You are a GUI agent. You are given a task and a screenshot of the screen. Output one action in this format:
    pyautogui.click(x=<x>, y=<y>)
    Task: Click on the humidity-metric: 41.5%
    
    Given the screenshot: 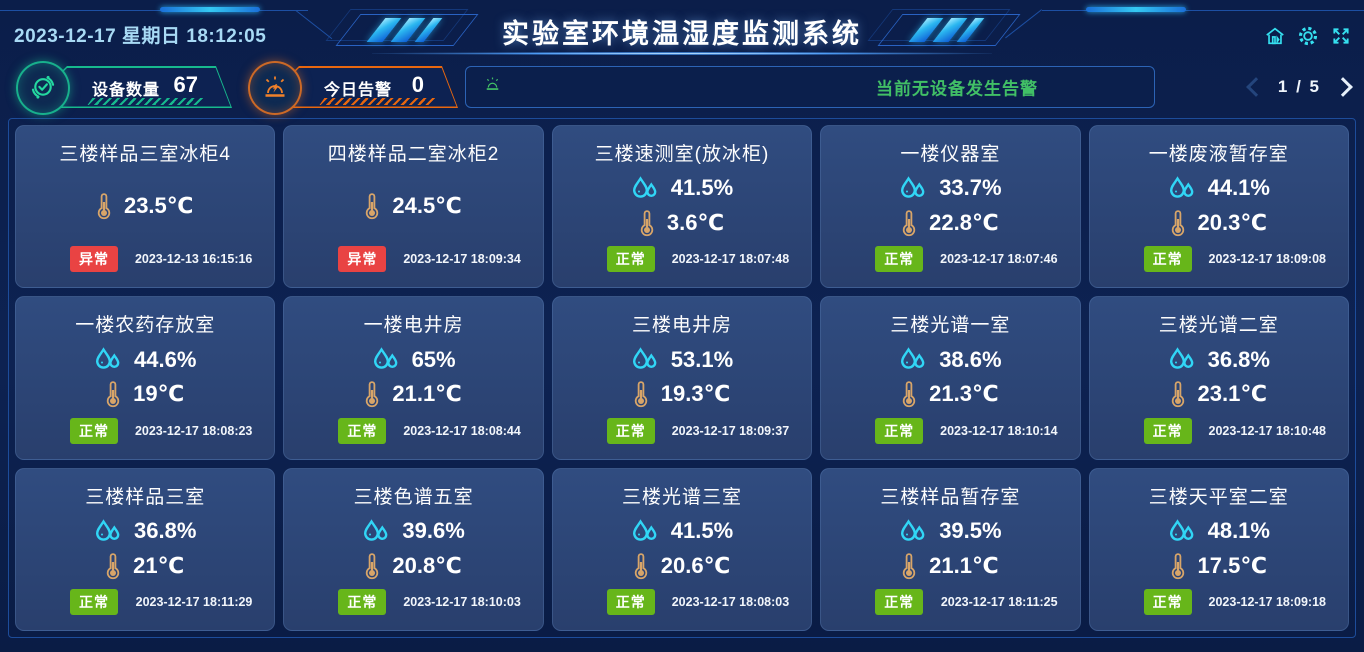 What is the action you would take?
    pyautogui.click(x=682, y=531)
    